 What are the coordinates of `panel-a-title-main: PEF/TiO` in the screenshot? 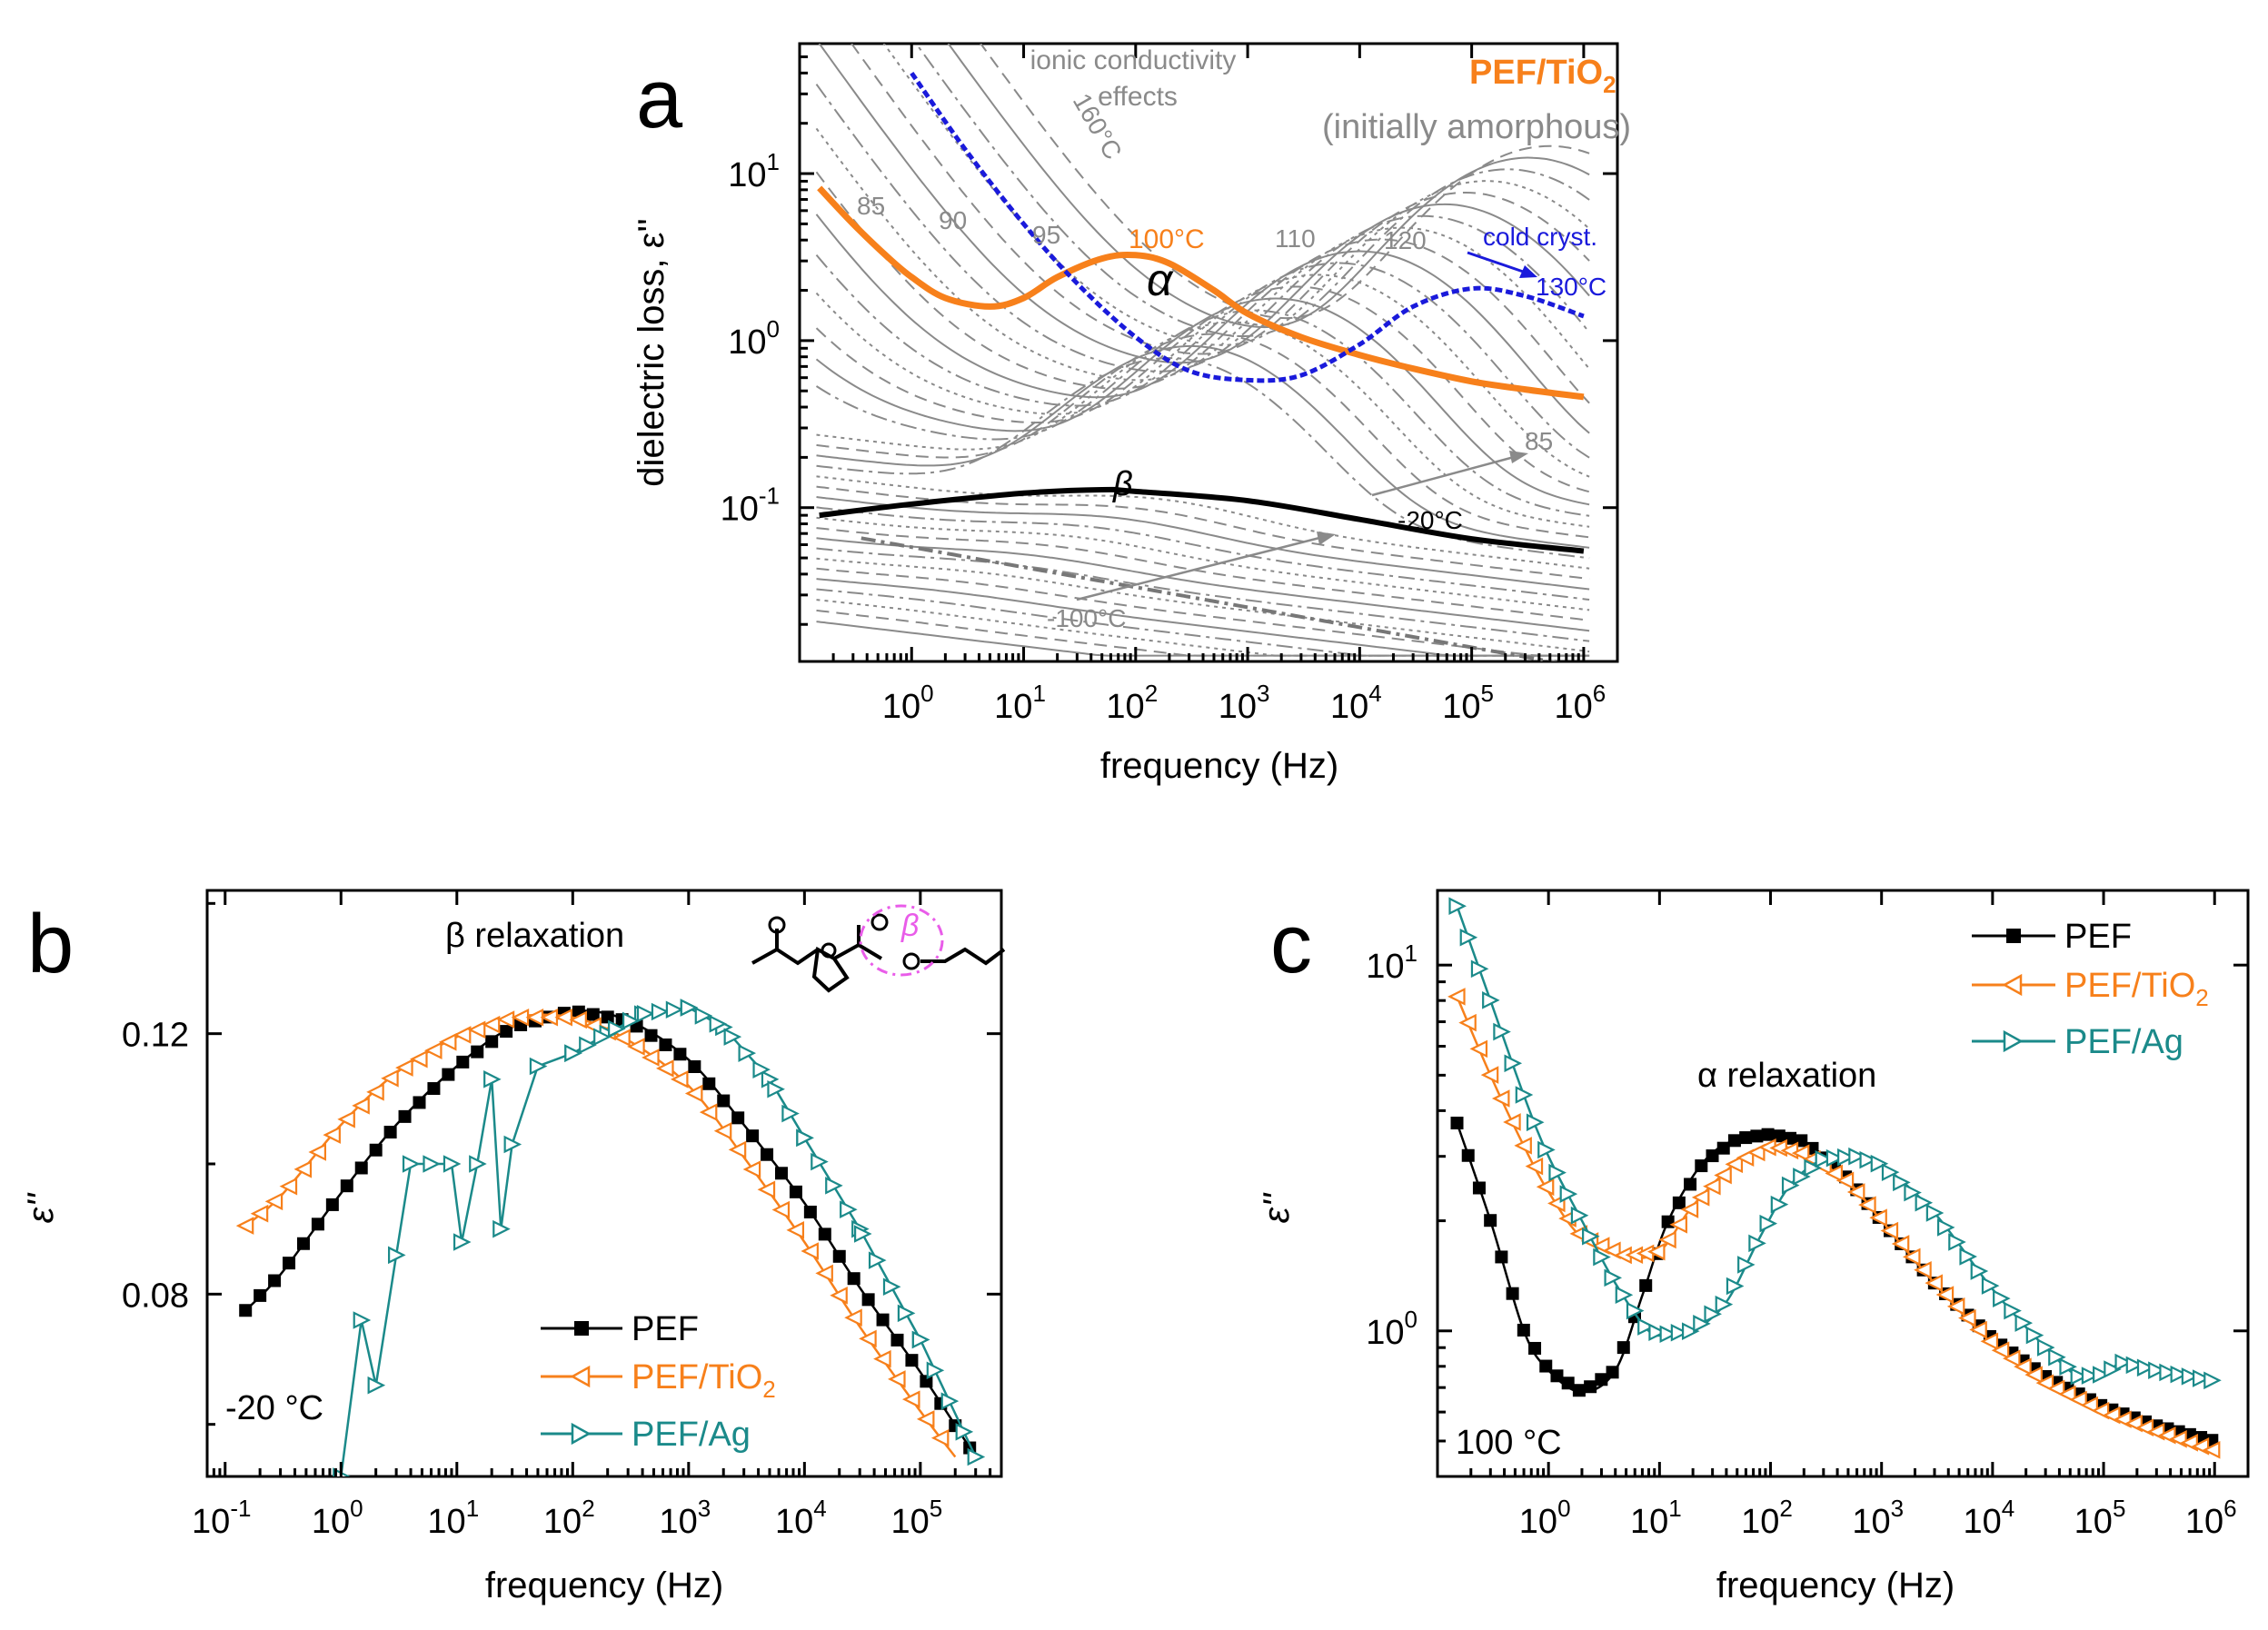 It's located at (1536, 73).